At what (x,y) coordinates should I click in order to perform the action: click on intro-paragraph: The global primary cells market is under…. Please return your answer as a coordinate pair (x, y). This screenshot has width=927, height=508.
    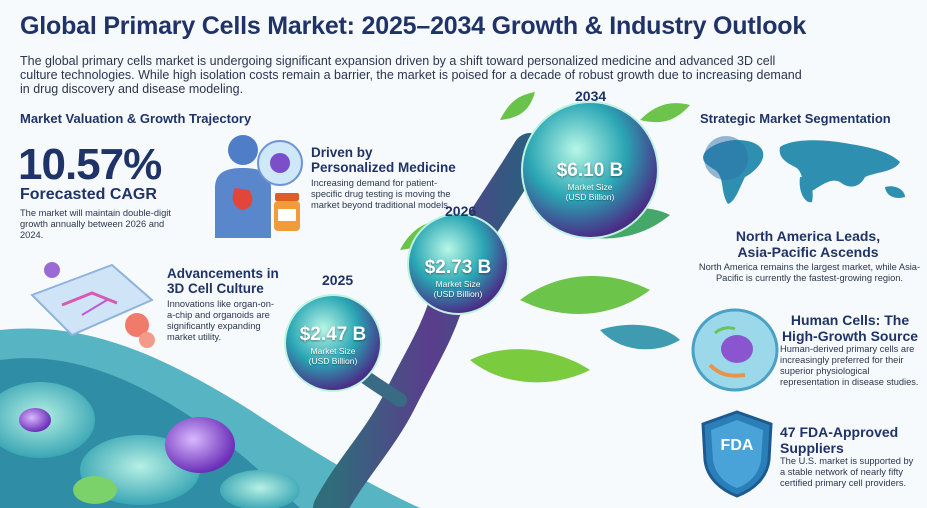
    Looking at the image, I should click on (411, 75).